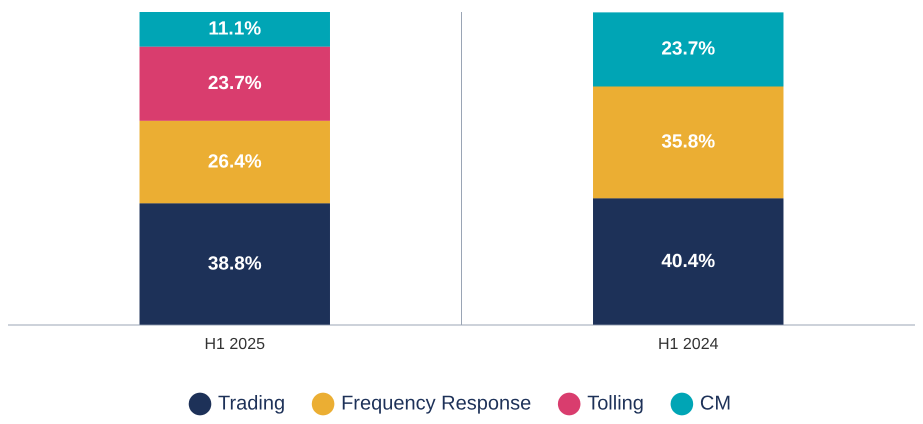  What do you see at coordinates (615, 403) in the screenshot?
I see `legend-label: Tolling` at bounding box center [615, 403].